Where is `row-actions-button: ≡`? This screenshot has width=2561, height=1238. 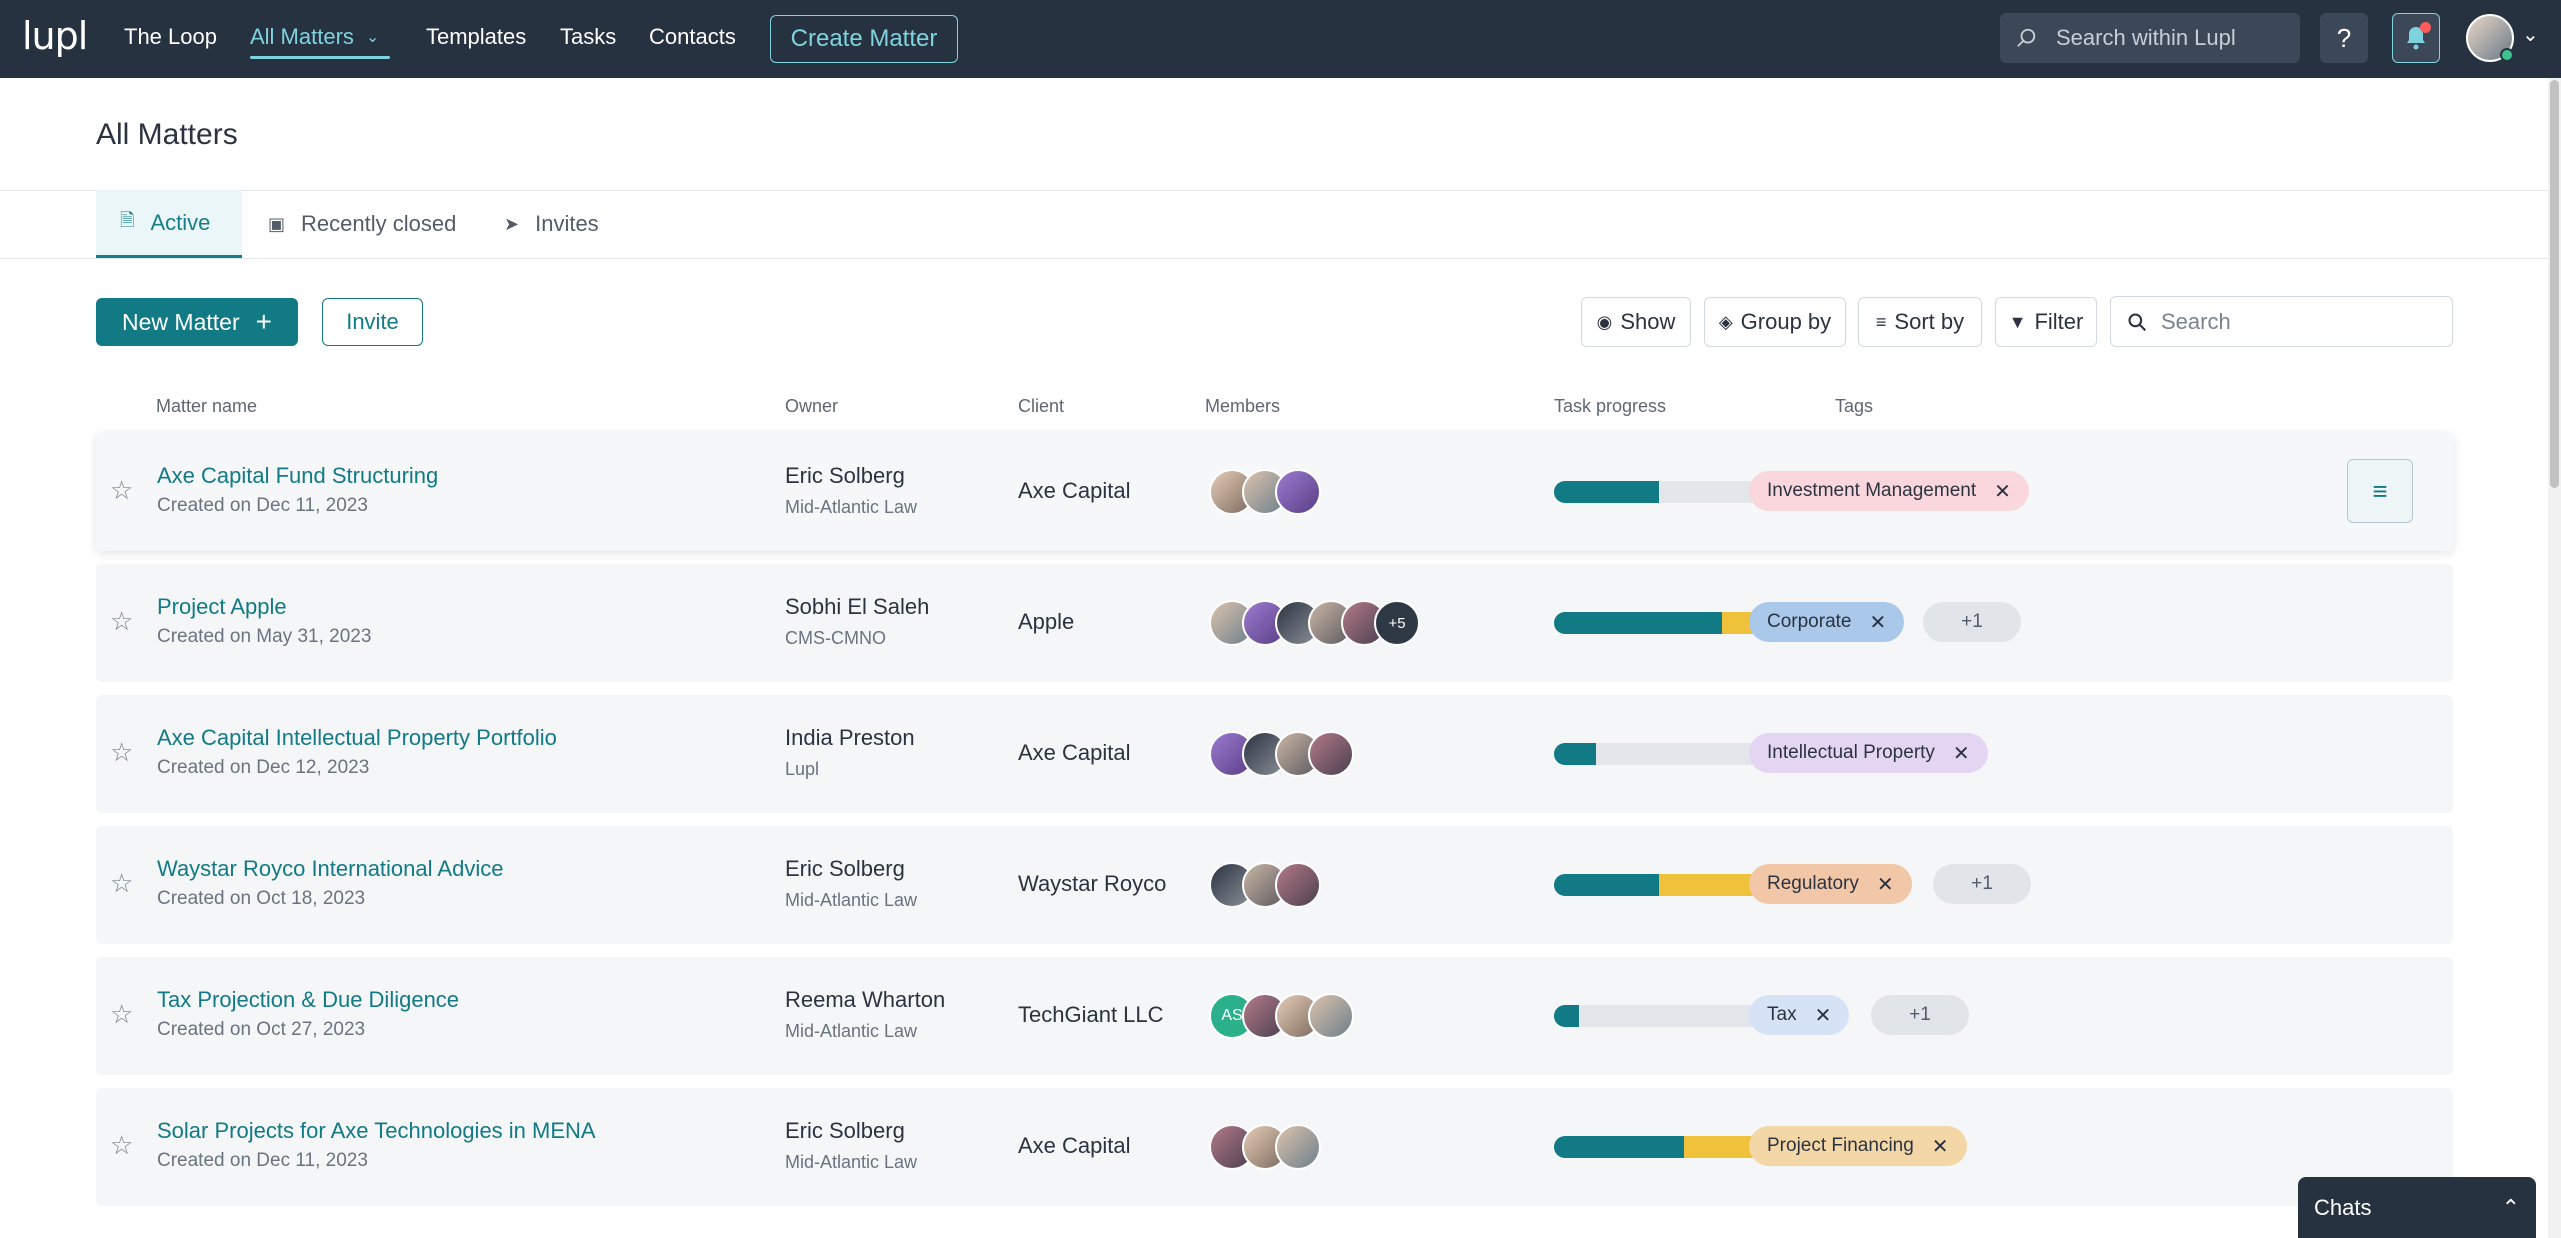 row-actions-button: ≡ is located at coordinates (2380, 491).